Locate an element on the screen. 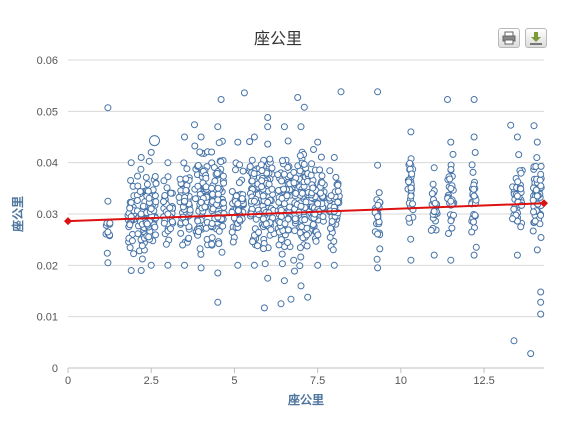  y-tick-label: 0.01 is located at coordinates (47, 318).